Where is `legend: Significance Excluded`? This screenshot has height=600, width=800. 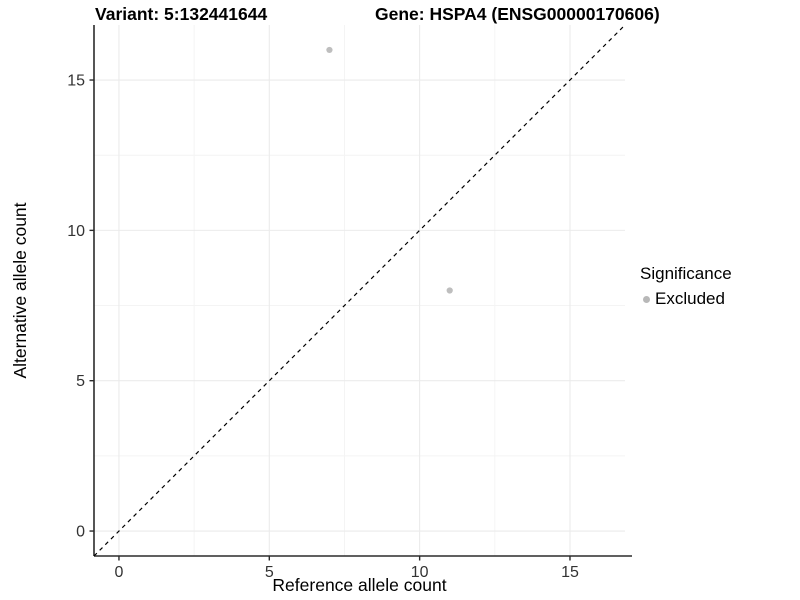
legend: Significance Excluded is located at coordinates (686, 286).